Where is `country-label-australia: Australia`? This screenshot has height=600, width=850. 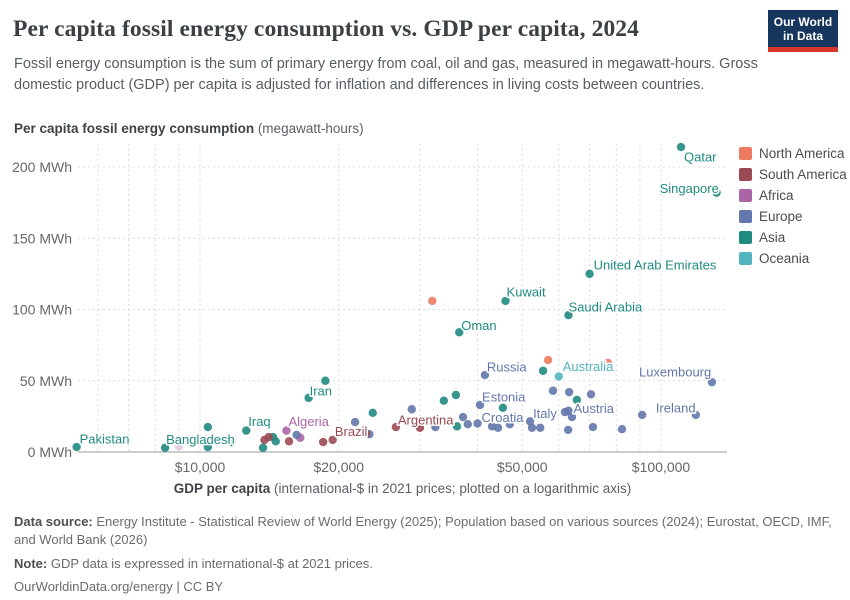 country-label-australia: Australia is located at coordinates (588, 366).